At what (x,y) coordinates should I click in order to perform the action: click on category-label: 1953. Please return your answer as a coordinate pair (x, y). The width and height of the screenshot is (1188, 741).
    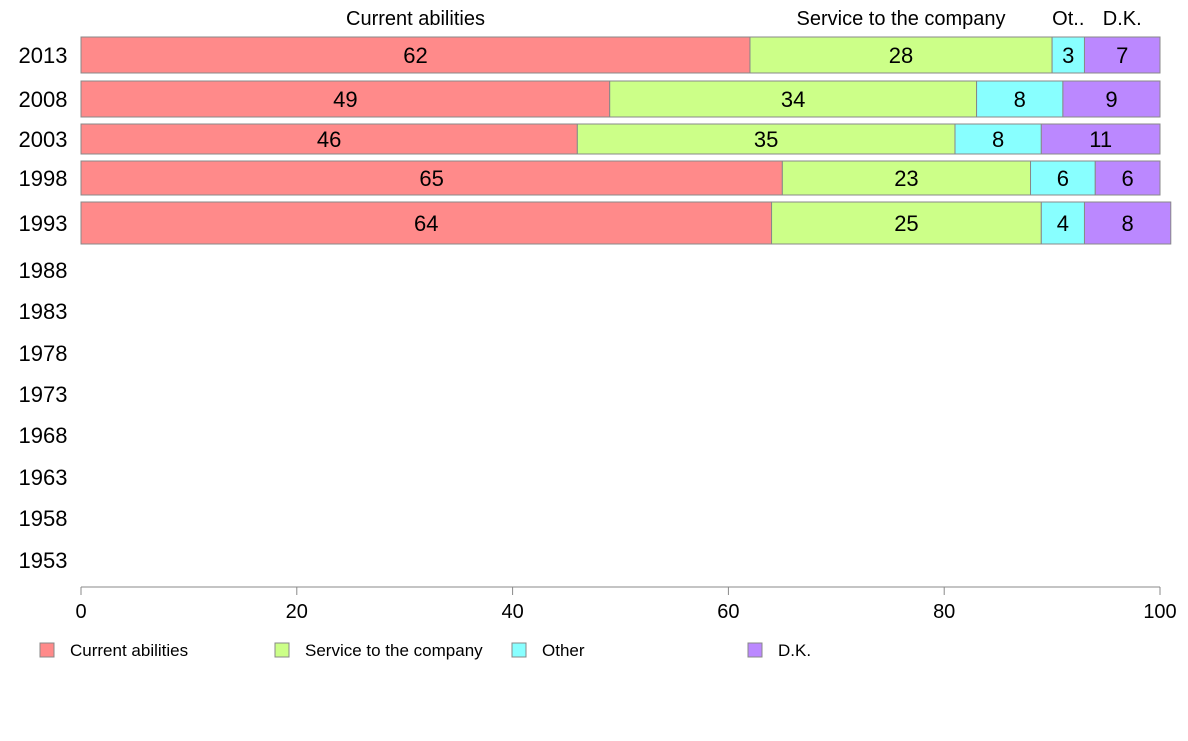
    Looking at the image, I should click on (43, 560).